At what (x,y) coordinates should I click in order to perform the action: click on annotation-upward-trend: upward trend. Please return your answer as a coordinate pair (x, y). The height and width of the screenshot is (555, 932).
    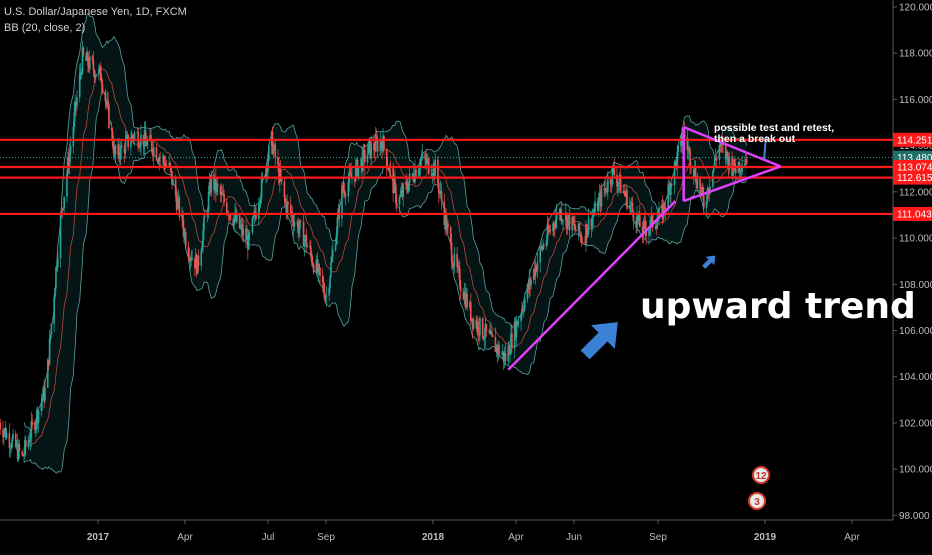
    Looking at the image, I should click on (778, 306).